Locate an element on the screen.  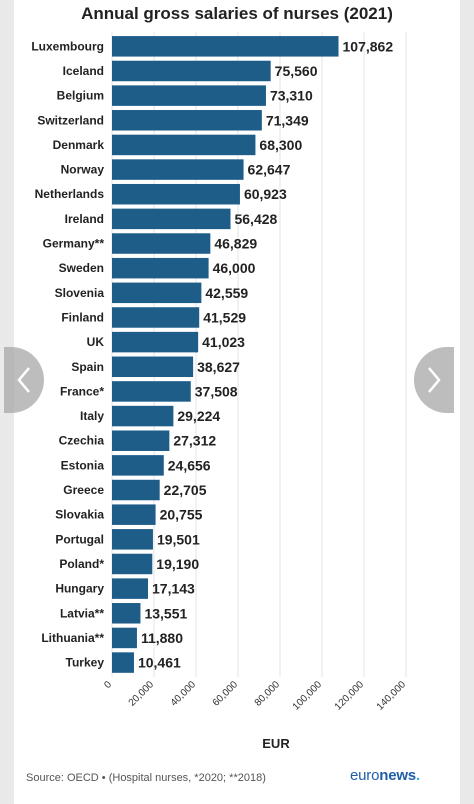
value-label: 68,300 is located at coordinates (280, 145).